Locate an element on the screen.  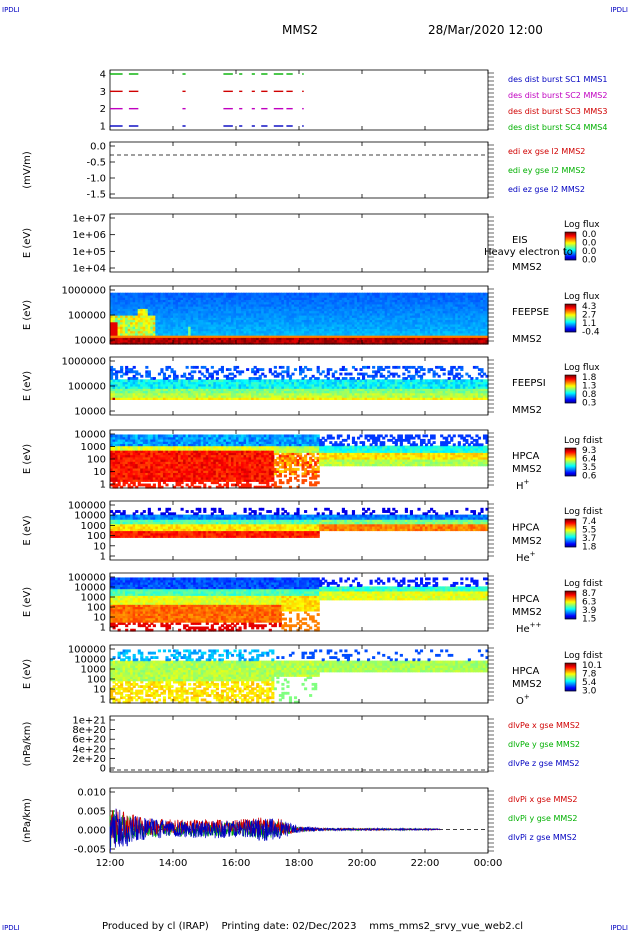
ytick-5-0: 1000000 is located at coordinates (83, 362).